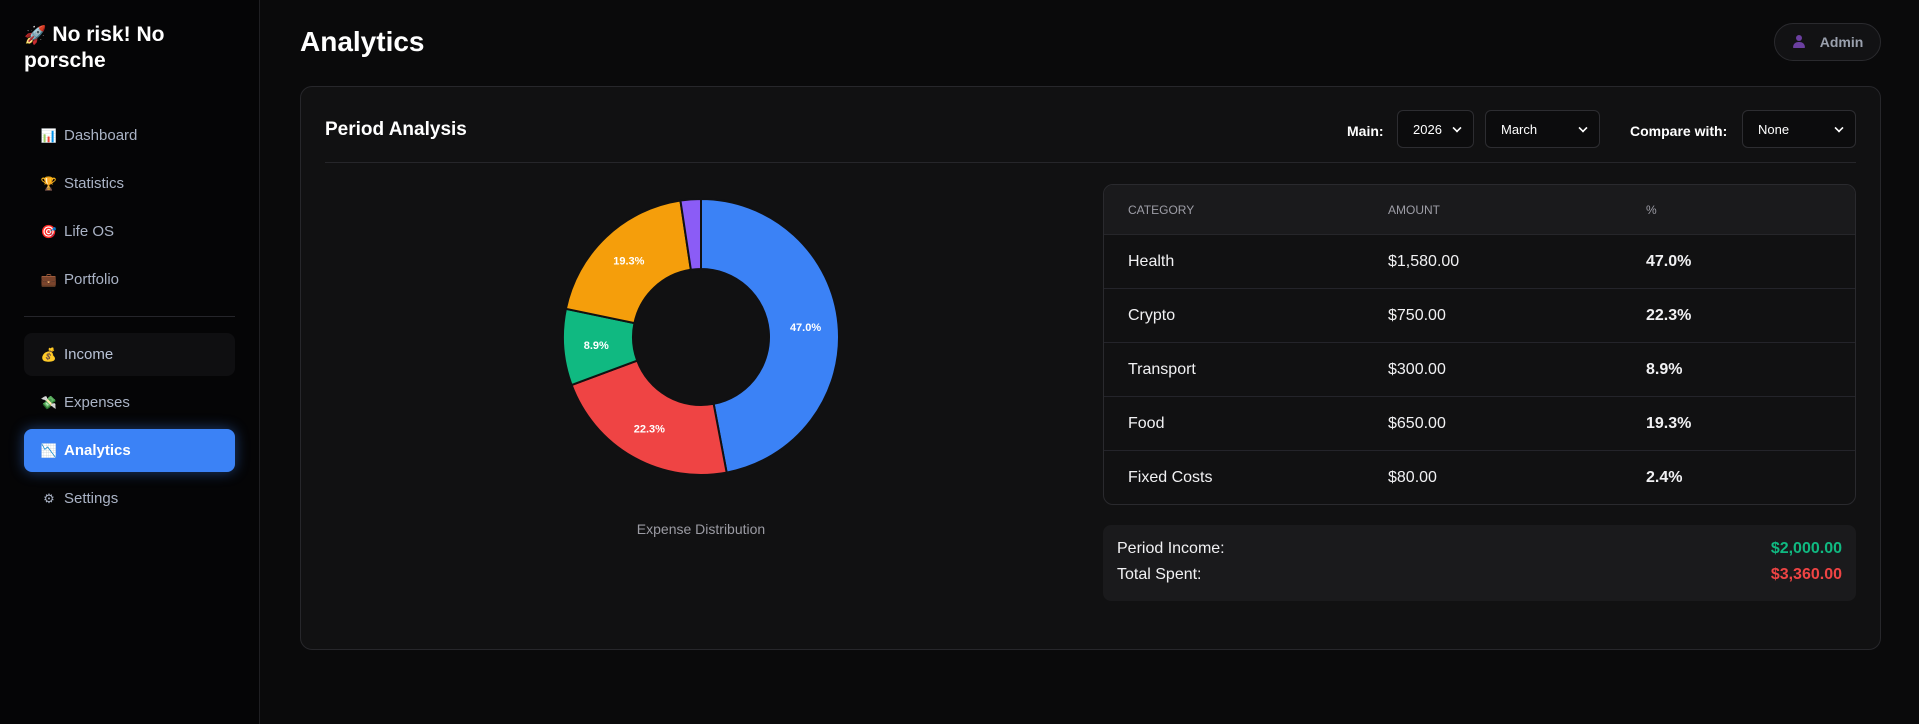  What do you see at coordinates (1412, 477) in the screenshot?
I see `cell-amount: $80.00` at bounding box center [1412, 477].